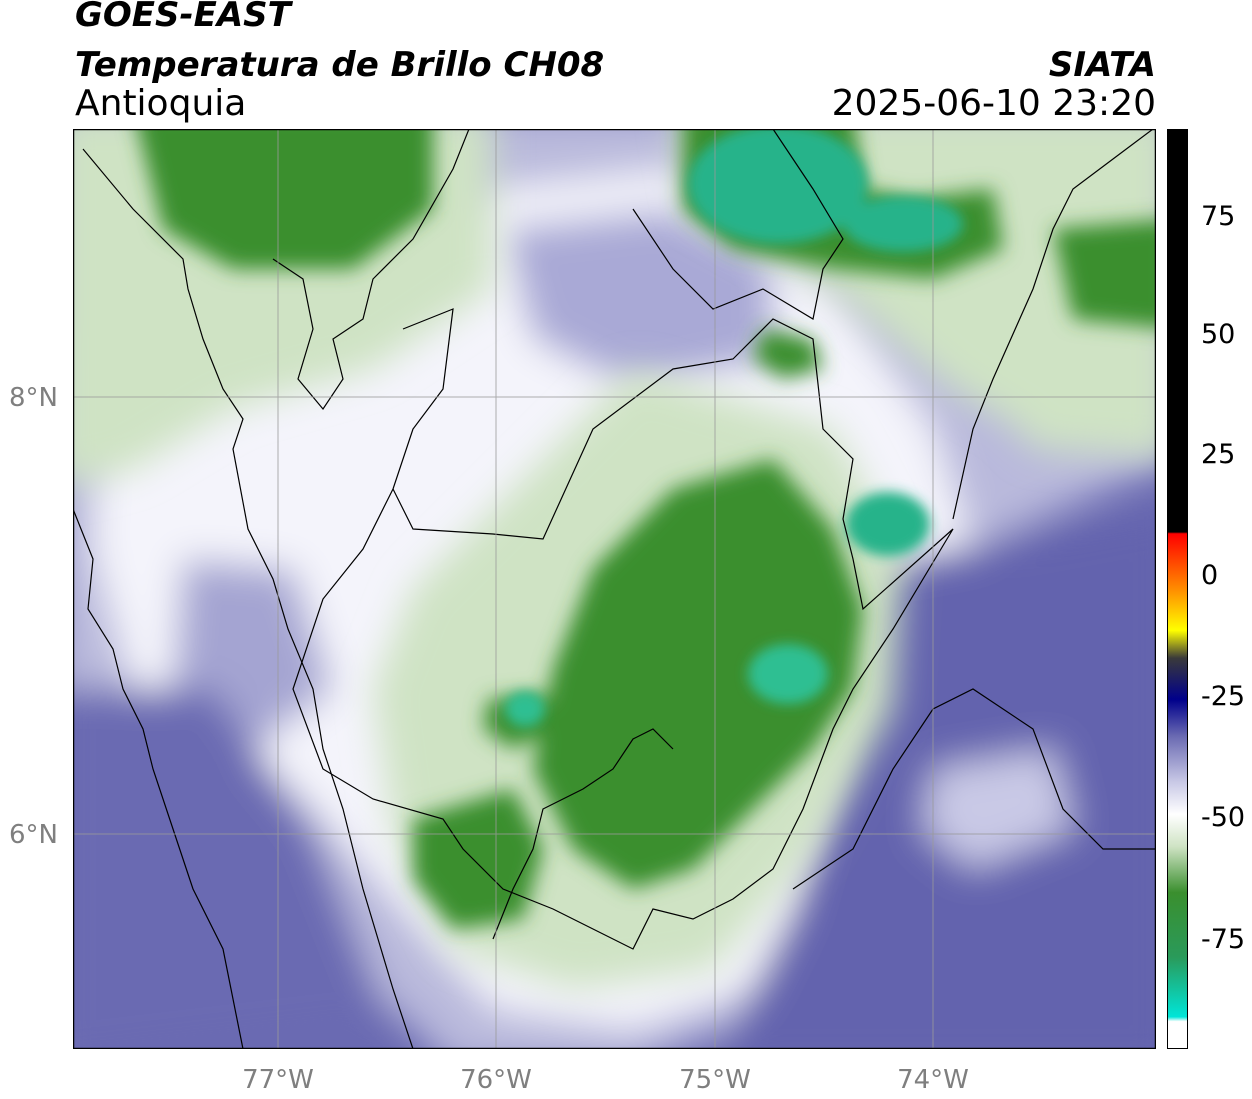 The image size is (1252, 1099). Describe the element at coordinates (161, 103) in the screenshot. I see `region-label: Antioquia` at that location.